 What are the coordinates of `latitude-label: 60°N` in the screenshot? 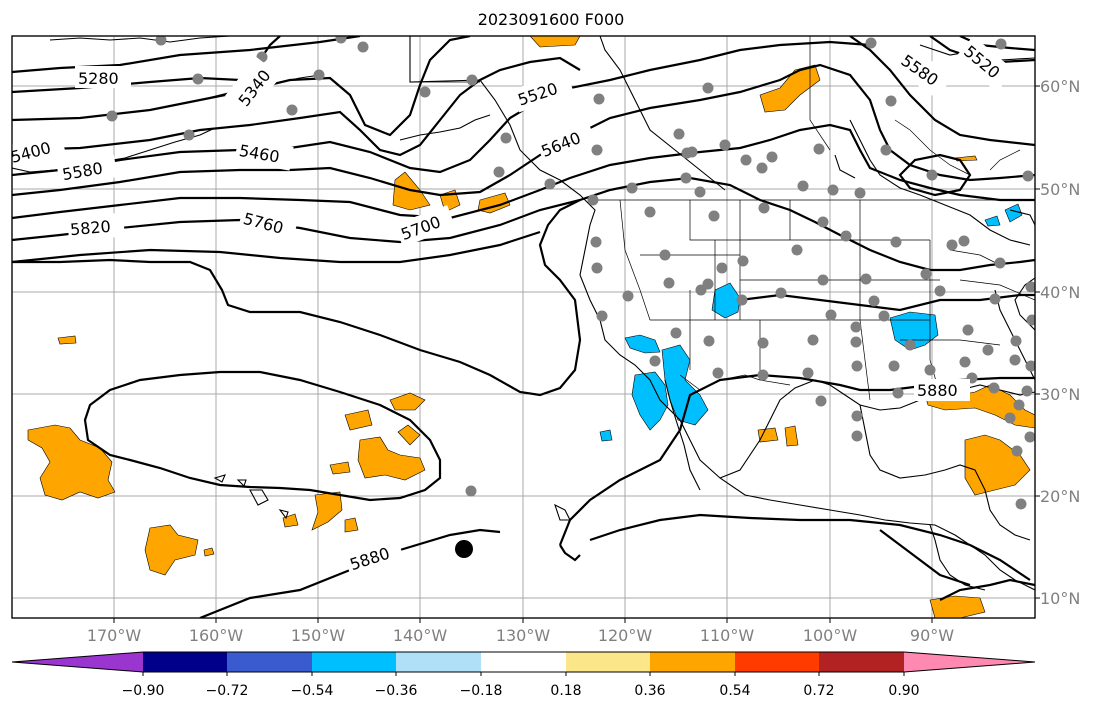 It's located at (1060, 86).